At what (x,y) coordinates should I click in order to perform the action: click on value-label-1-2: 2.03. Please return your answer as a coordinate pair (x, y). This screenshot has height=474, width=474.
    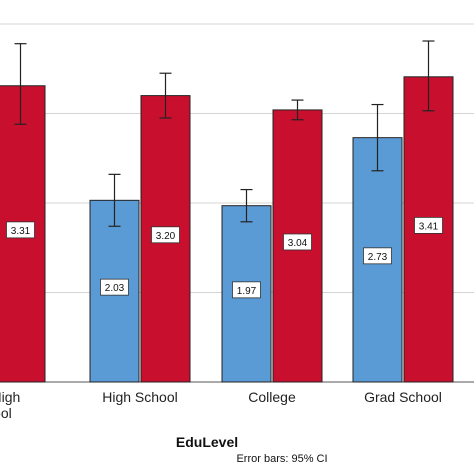
    Looking at the image, I should click on (114, 287).